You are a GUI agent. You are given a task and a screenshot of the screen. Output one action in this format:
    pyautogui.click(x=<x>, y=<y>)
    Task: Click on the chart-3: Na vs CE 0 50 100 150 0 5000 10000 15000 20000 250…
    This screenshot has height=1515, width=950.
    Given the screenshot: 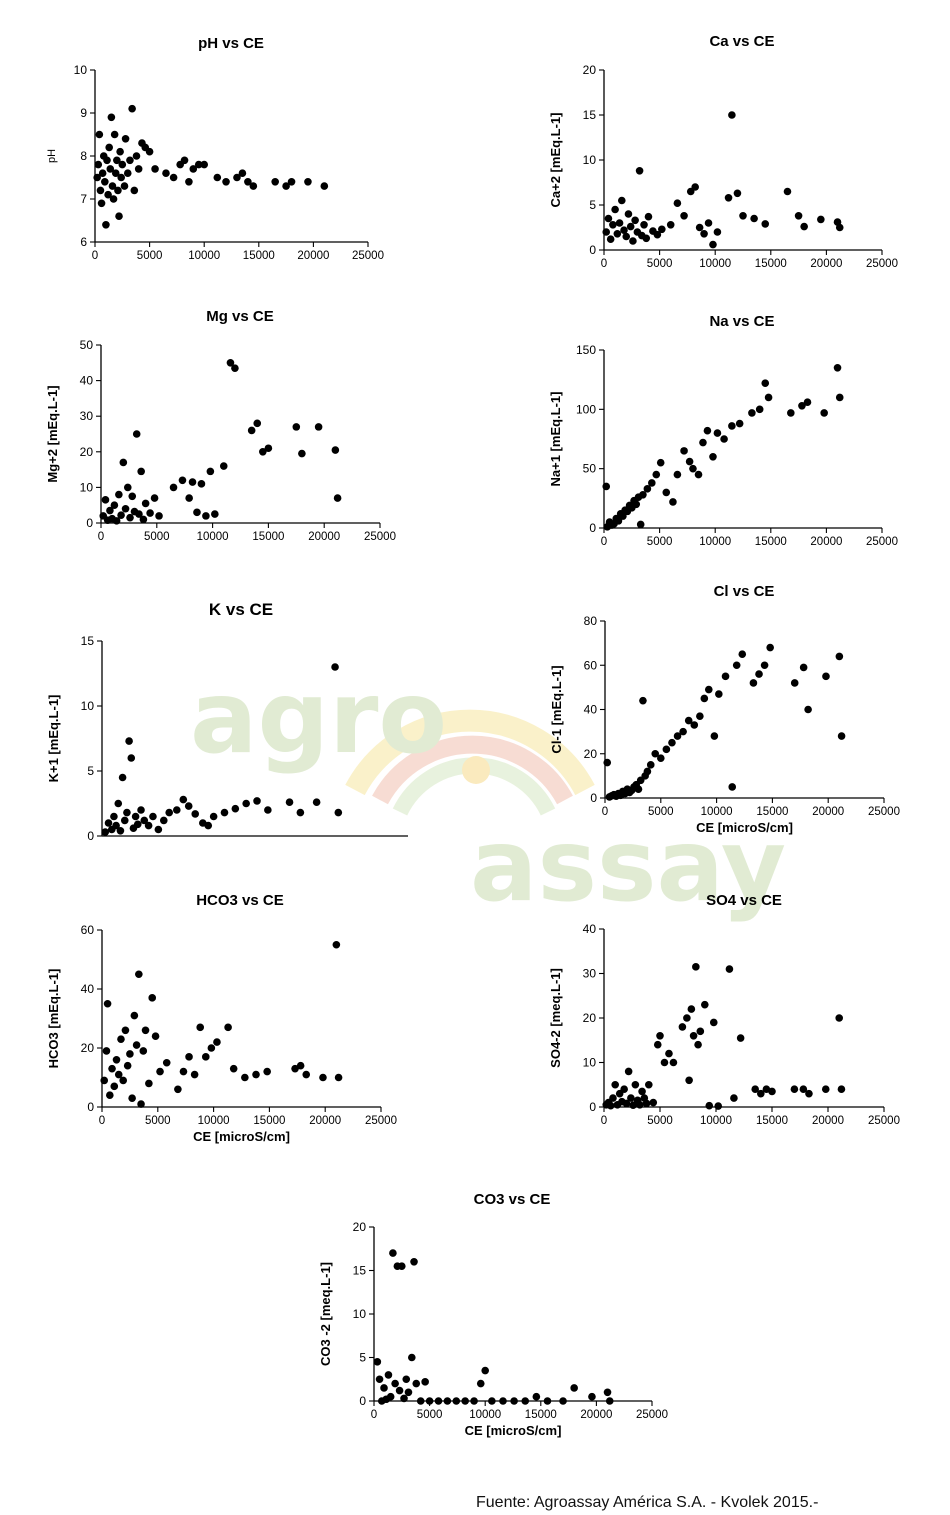 What is the action you would take?
    pyautogui.click(x=723, y=430)
    